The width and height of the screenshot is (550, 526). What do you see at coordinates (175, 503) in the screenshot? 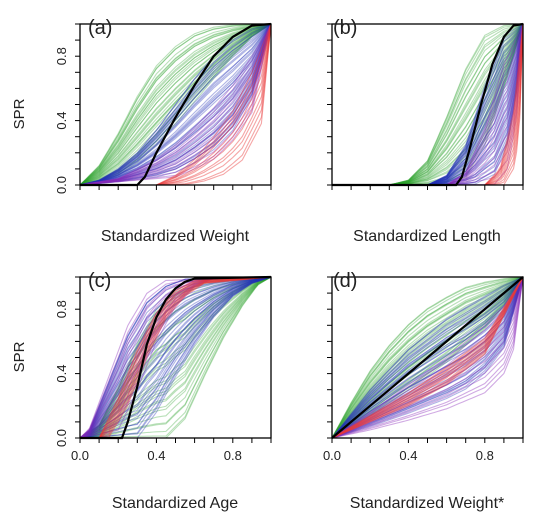
I see `panel-c-x-label: Standardized Age` at bounding box center [175, 503].